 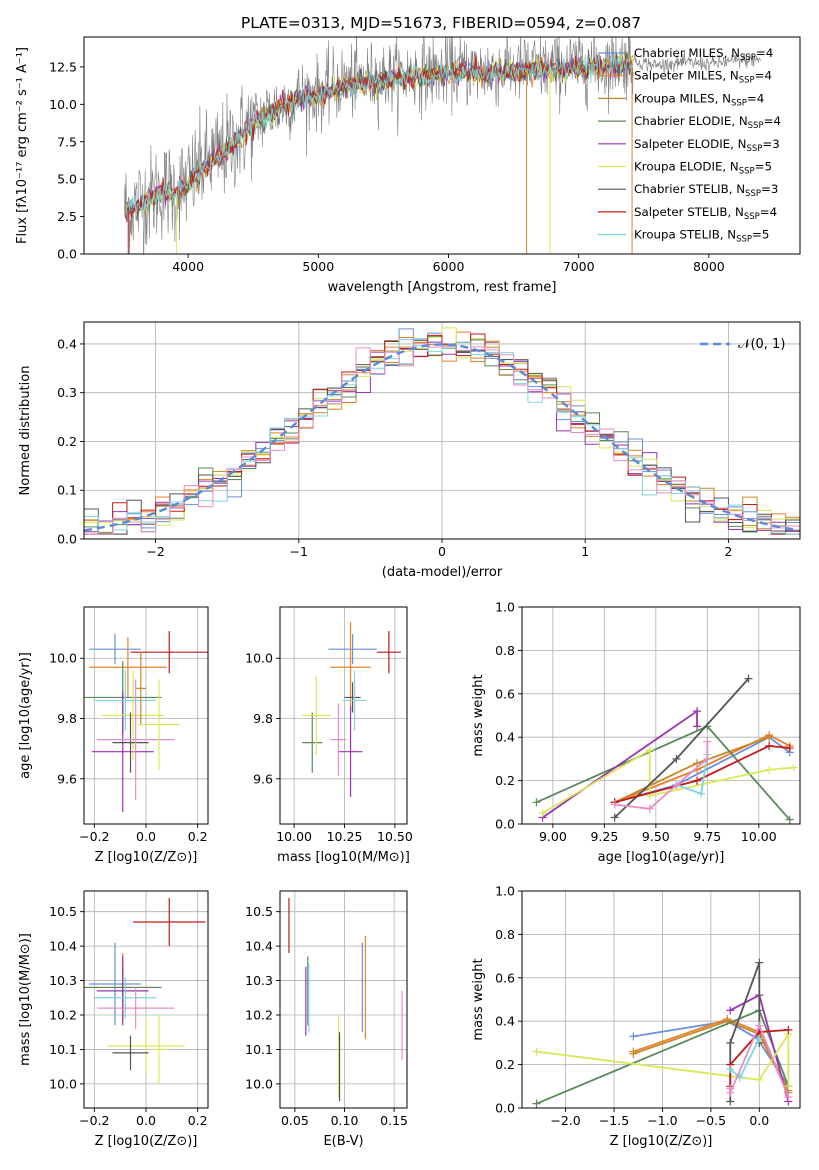 I want to click on legend-entry: Kroupa MILES, NSSP=4, so click(x=699, y=99).